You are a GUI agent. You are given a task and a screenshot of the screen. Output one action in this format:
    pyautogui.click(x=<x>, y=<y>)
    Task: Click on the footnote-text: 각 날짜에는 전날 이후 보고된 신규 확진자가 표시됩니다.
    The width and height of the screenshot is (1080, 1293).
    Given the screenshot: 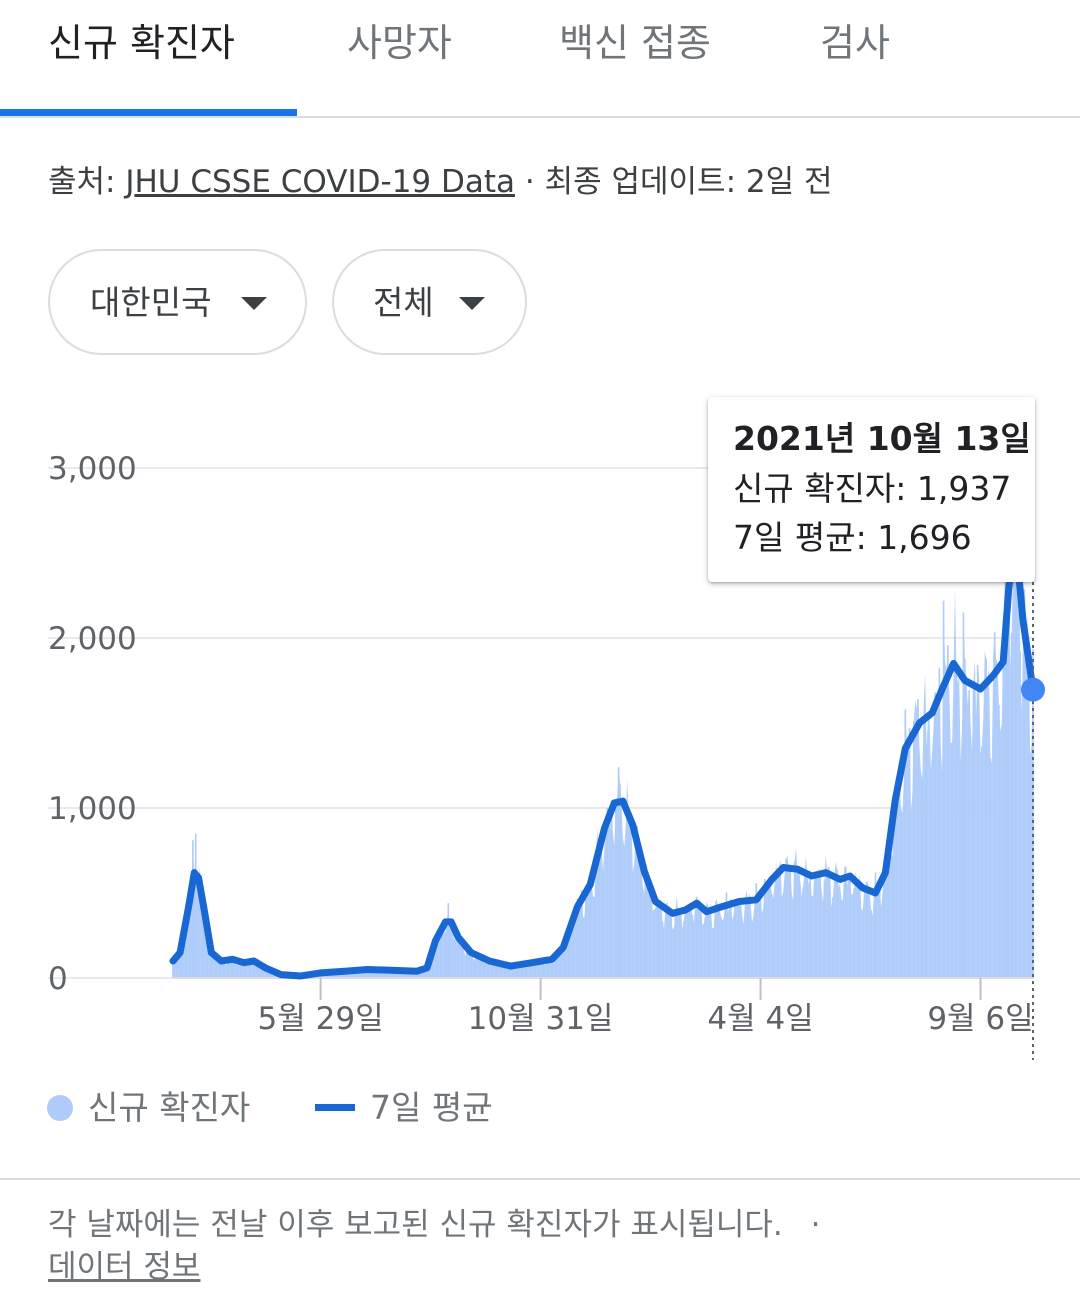 What is the action you would take?
    pyautogui.click(x=415, y=1225)
    